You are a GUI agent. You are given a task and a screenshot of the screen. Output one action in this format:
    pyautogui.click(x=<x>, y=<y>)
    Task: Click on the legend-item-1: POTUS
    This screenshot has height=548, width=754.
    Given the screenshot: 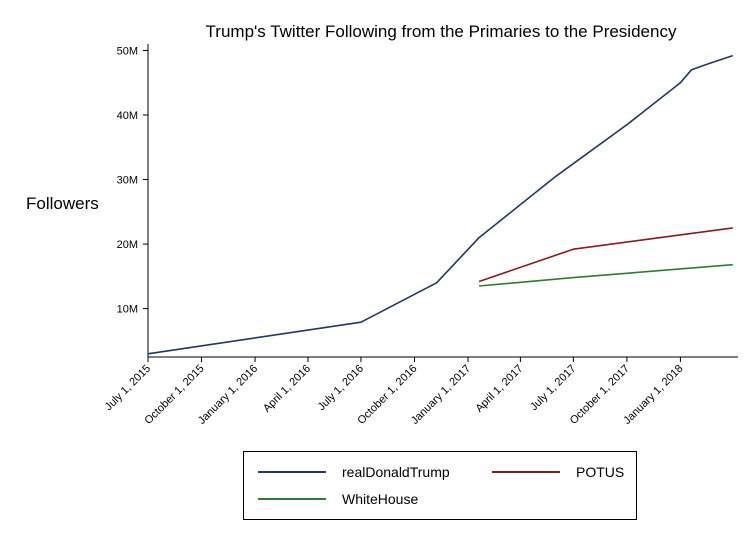 What is the action you would take?
    pyautogui.click(x=558, y=472)
    